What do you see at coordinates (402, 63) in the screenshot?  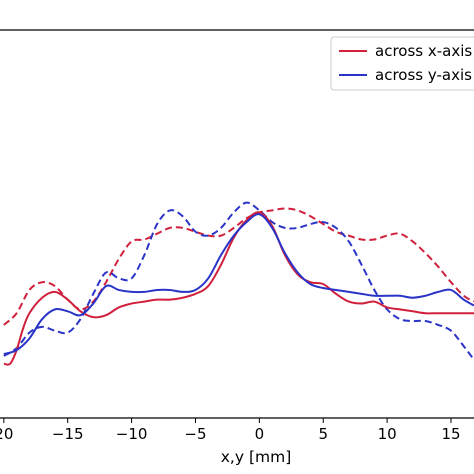 I see `legend: across x-axis across y-axis` at bounding box center [402, 63].